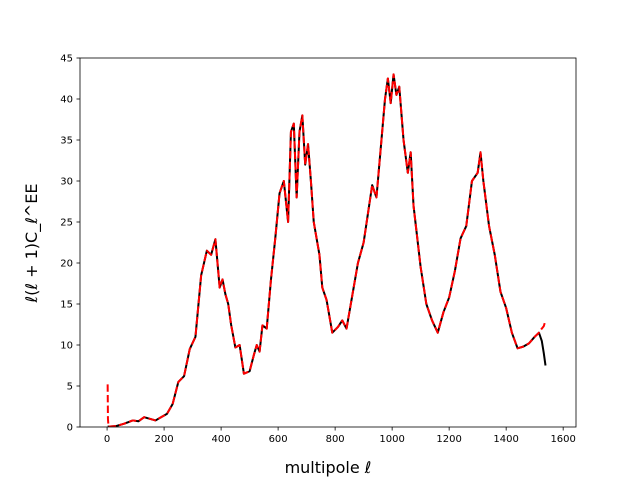 The height and width of the screenshot is (480, 640). I want to click on y-tick-label: 15, so click(66, 305).